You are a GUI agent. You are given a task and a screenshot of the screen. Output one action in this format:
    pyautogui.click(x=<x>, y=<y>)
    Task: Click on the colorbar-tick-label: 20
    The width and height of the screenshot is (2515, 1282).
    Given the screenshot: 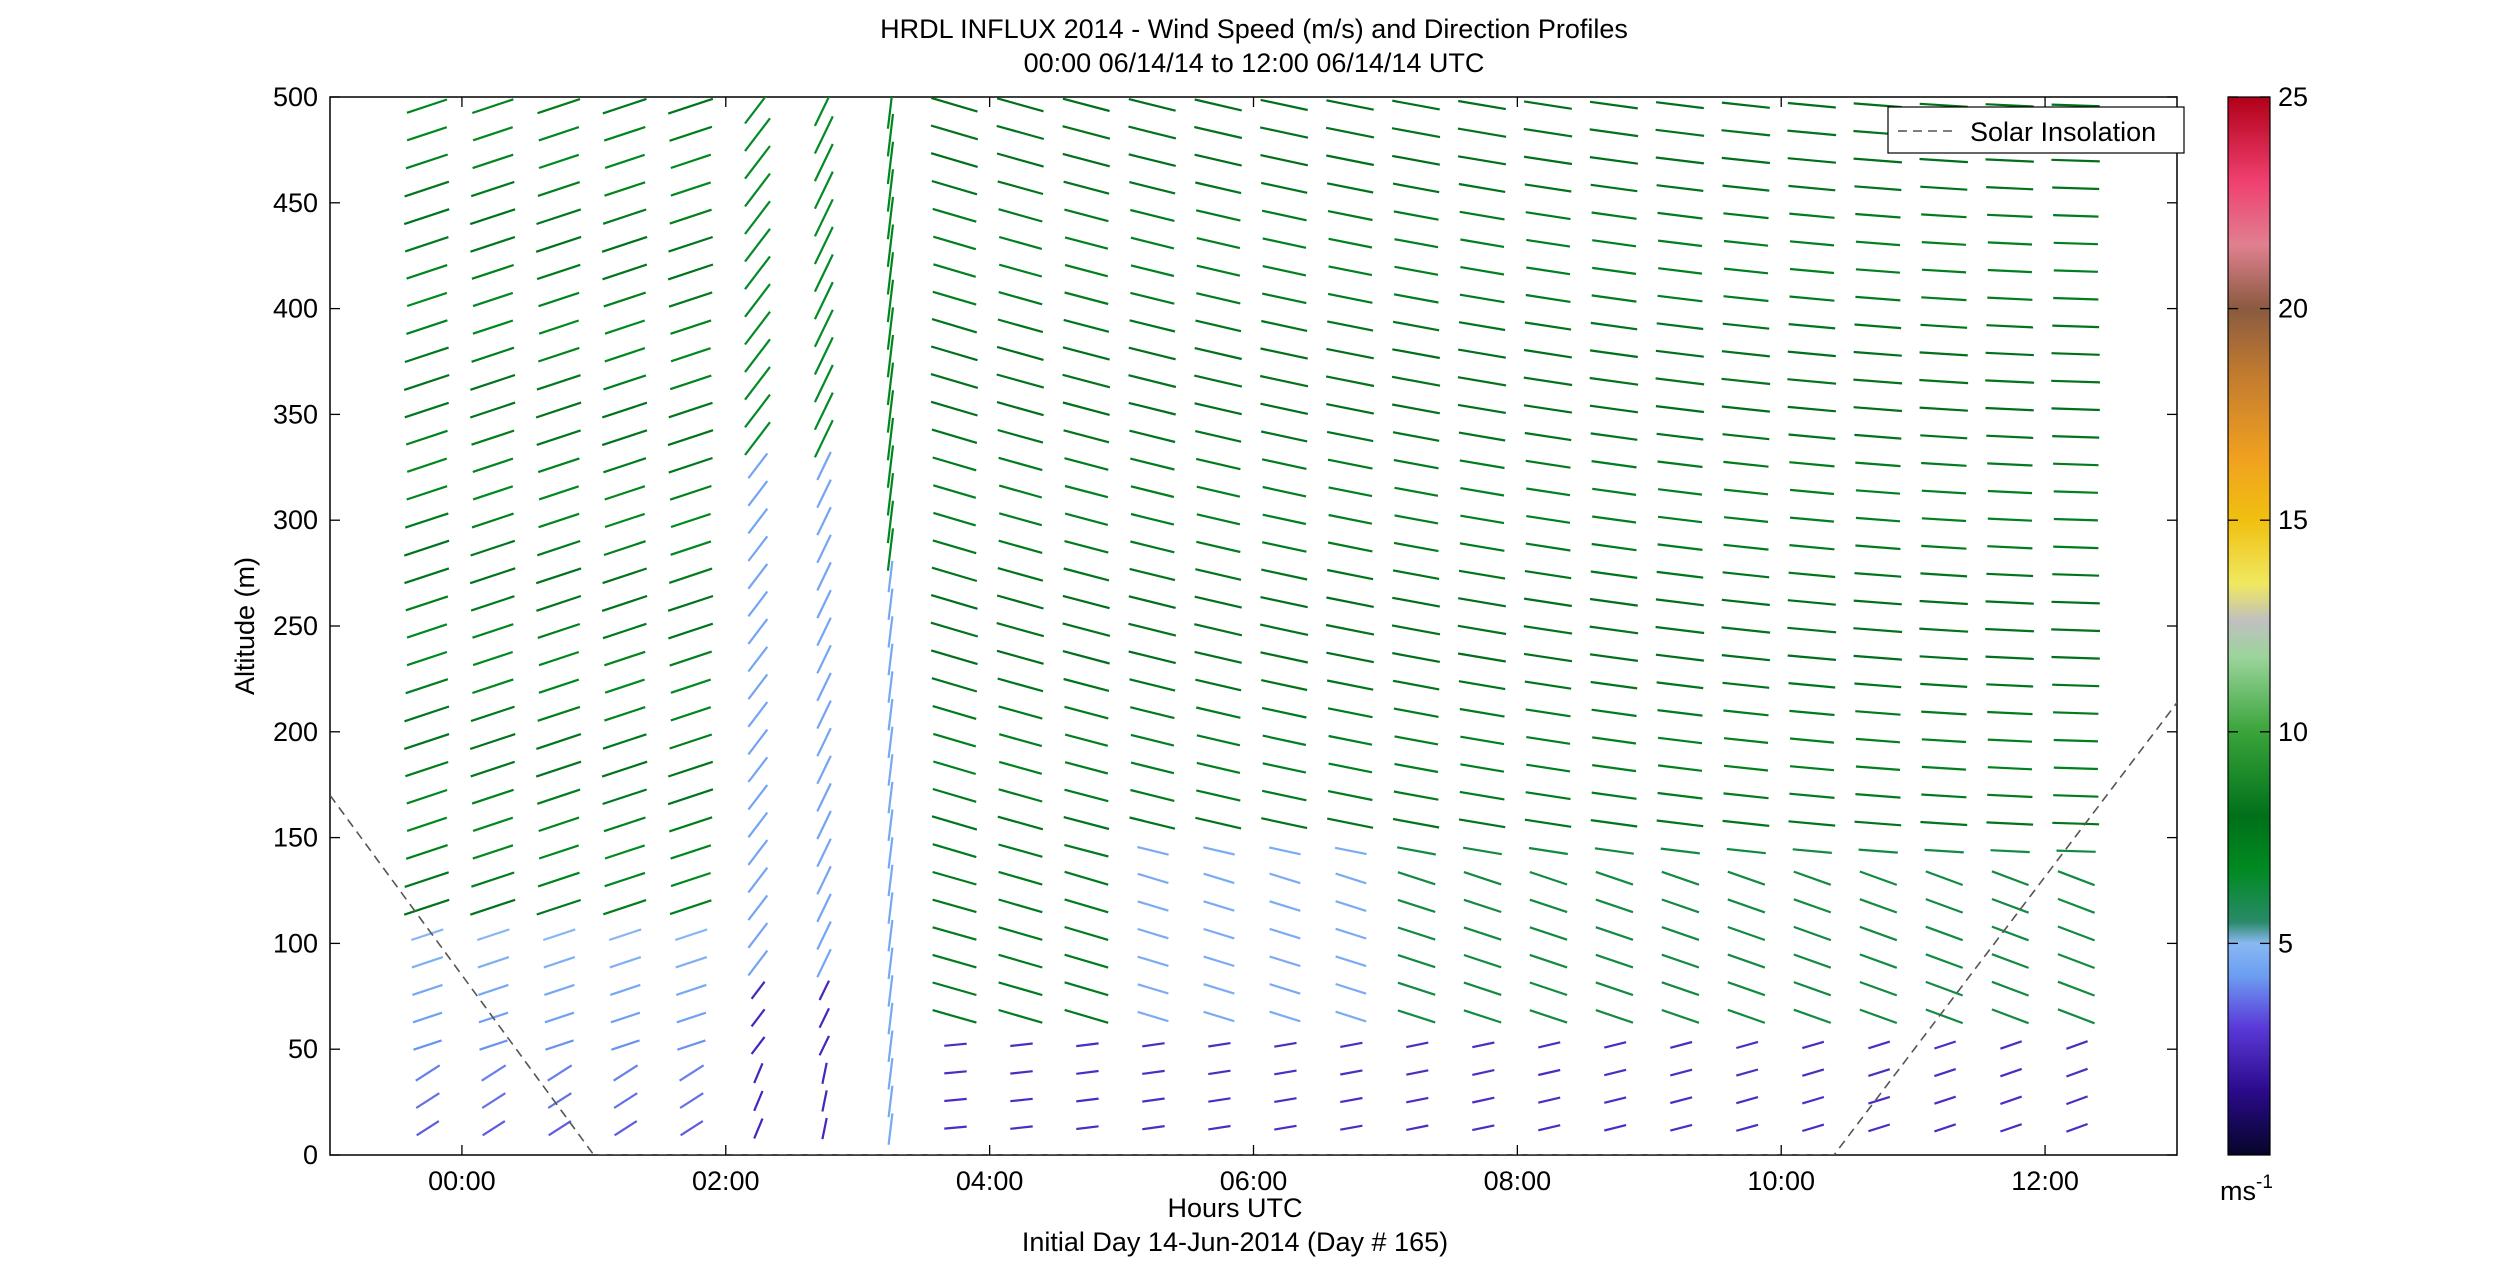 What is the action you would take?
    pyautogui.click(x=2293, y=309)
    